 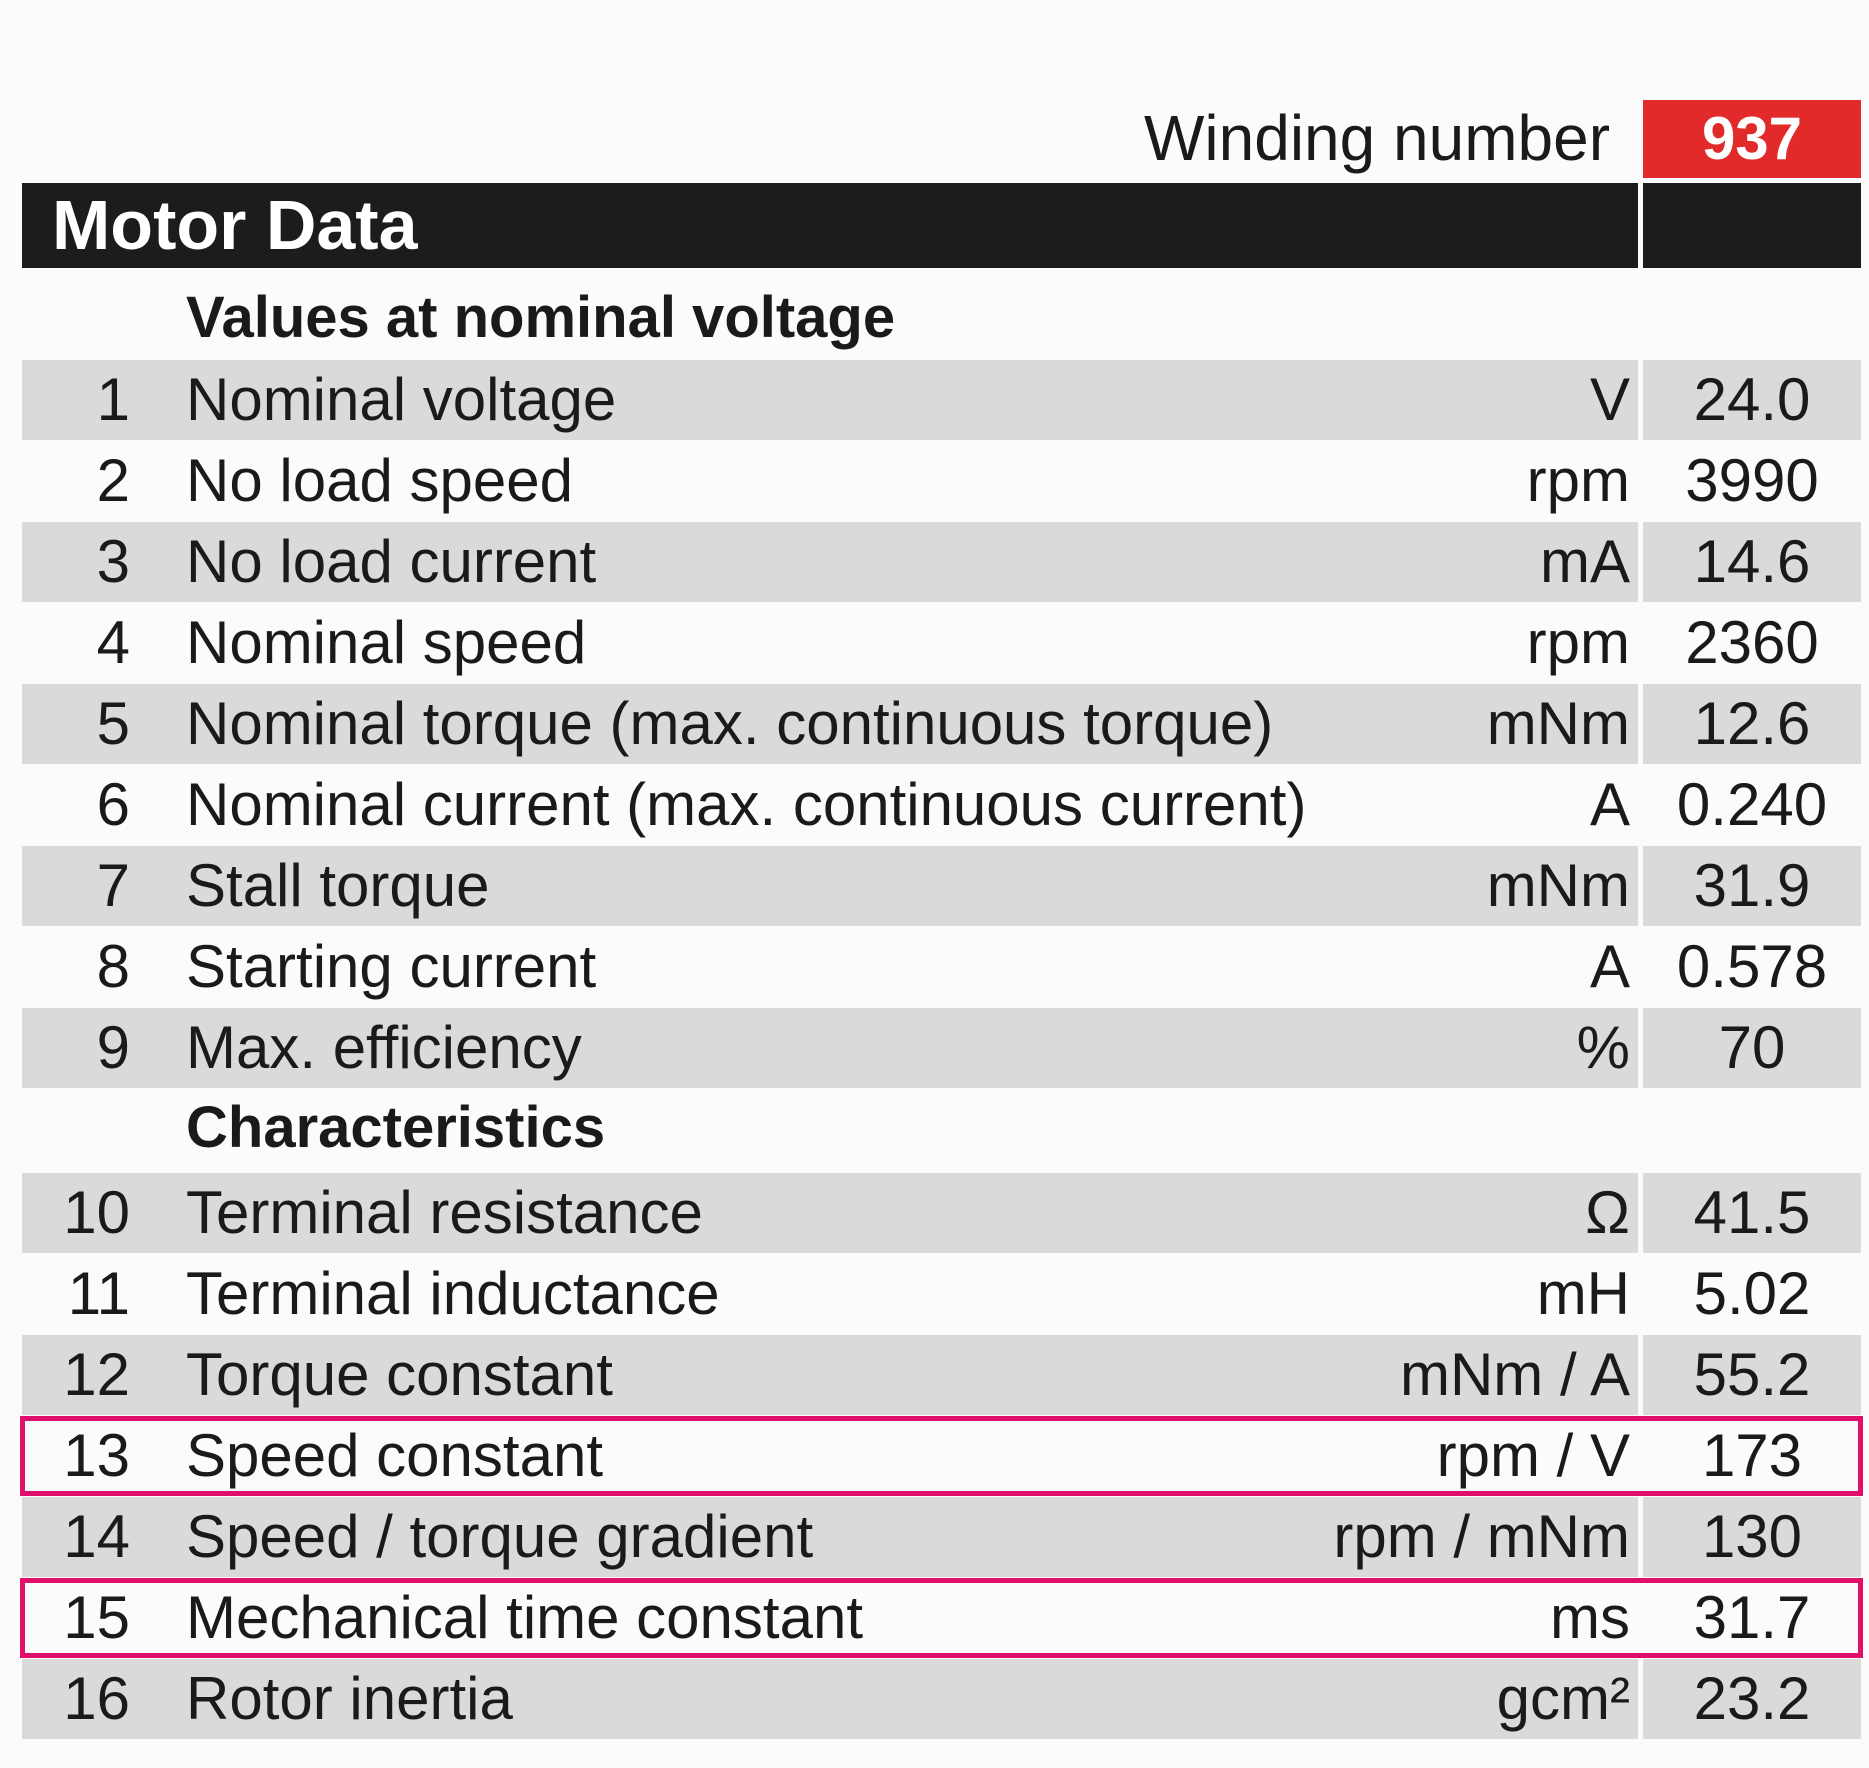 What do you see at coordinates (96, 1536) in the screenshot?
I see `row-number: 14` at bounding box center [96, 1536].